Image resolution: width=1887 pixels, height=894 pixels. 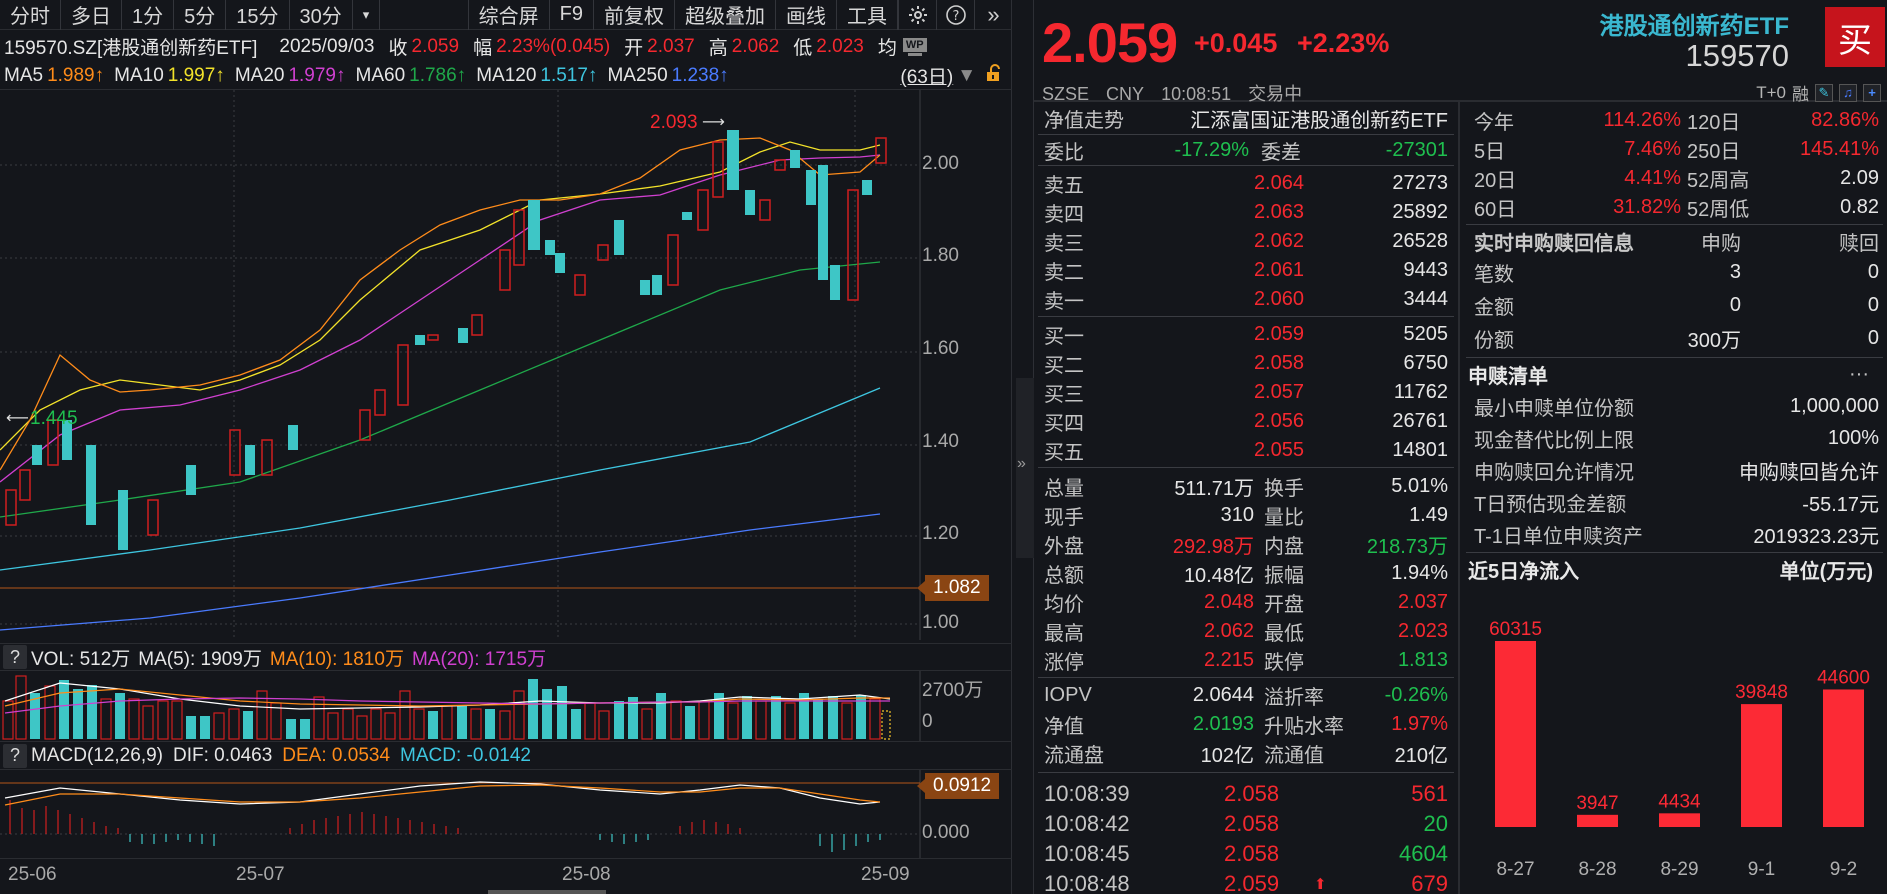 I want to click on bid-row: 买五 2.055 14801, so click(x=1246, y=450).